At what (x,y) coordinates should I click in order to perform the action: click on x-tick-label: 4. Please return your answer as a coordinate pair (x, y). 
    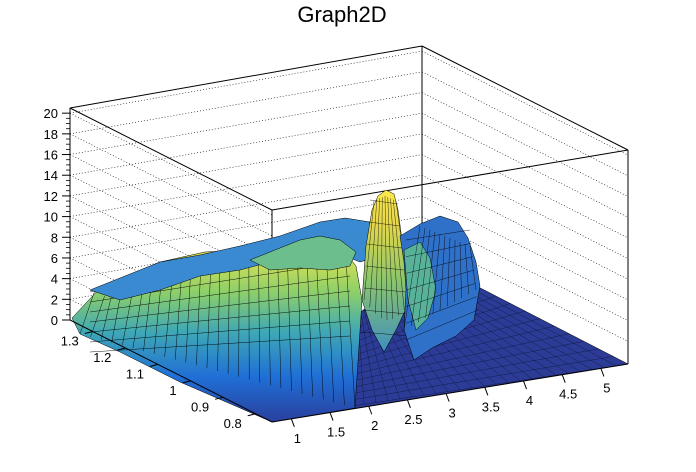
    Looking at the image, I should click on (529, 400).